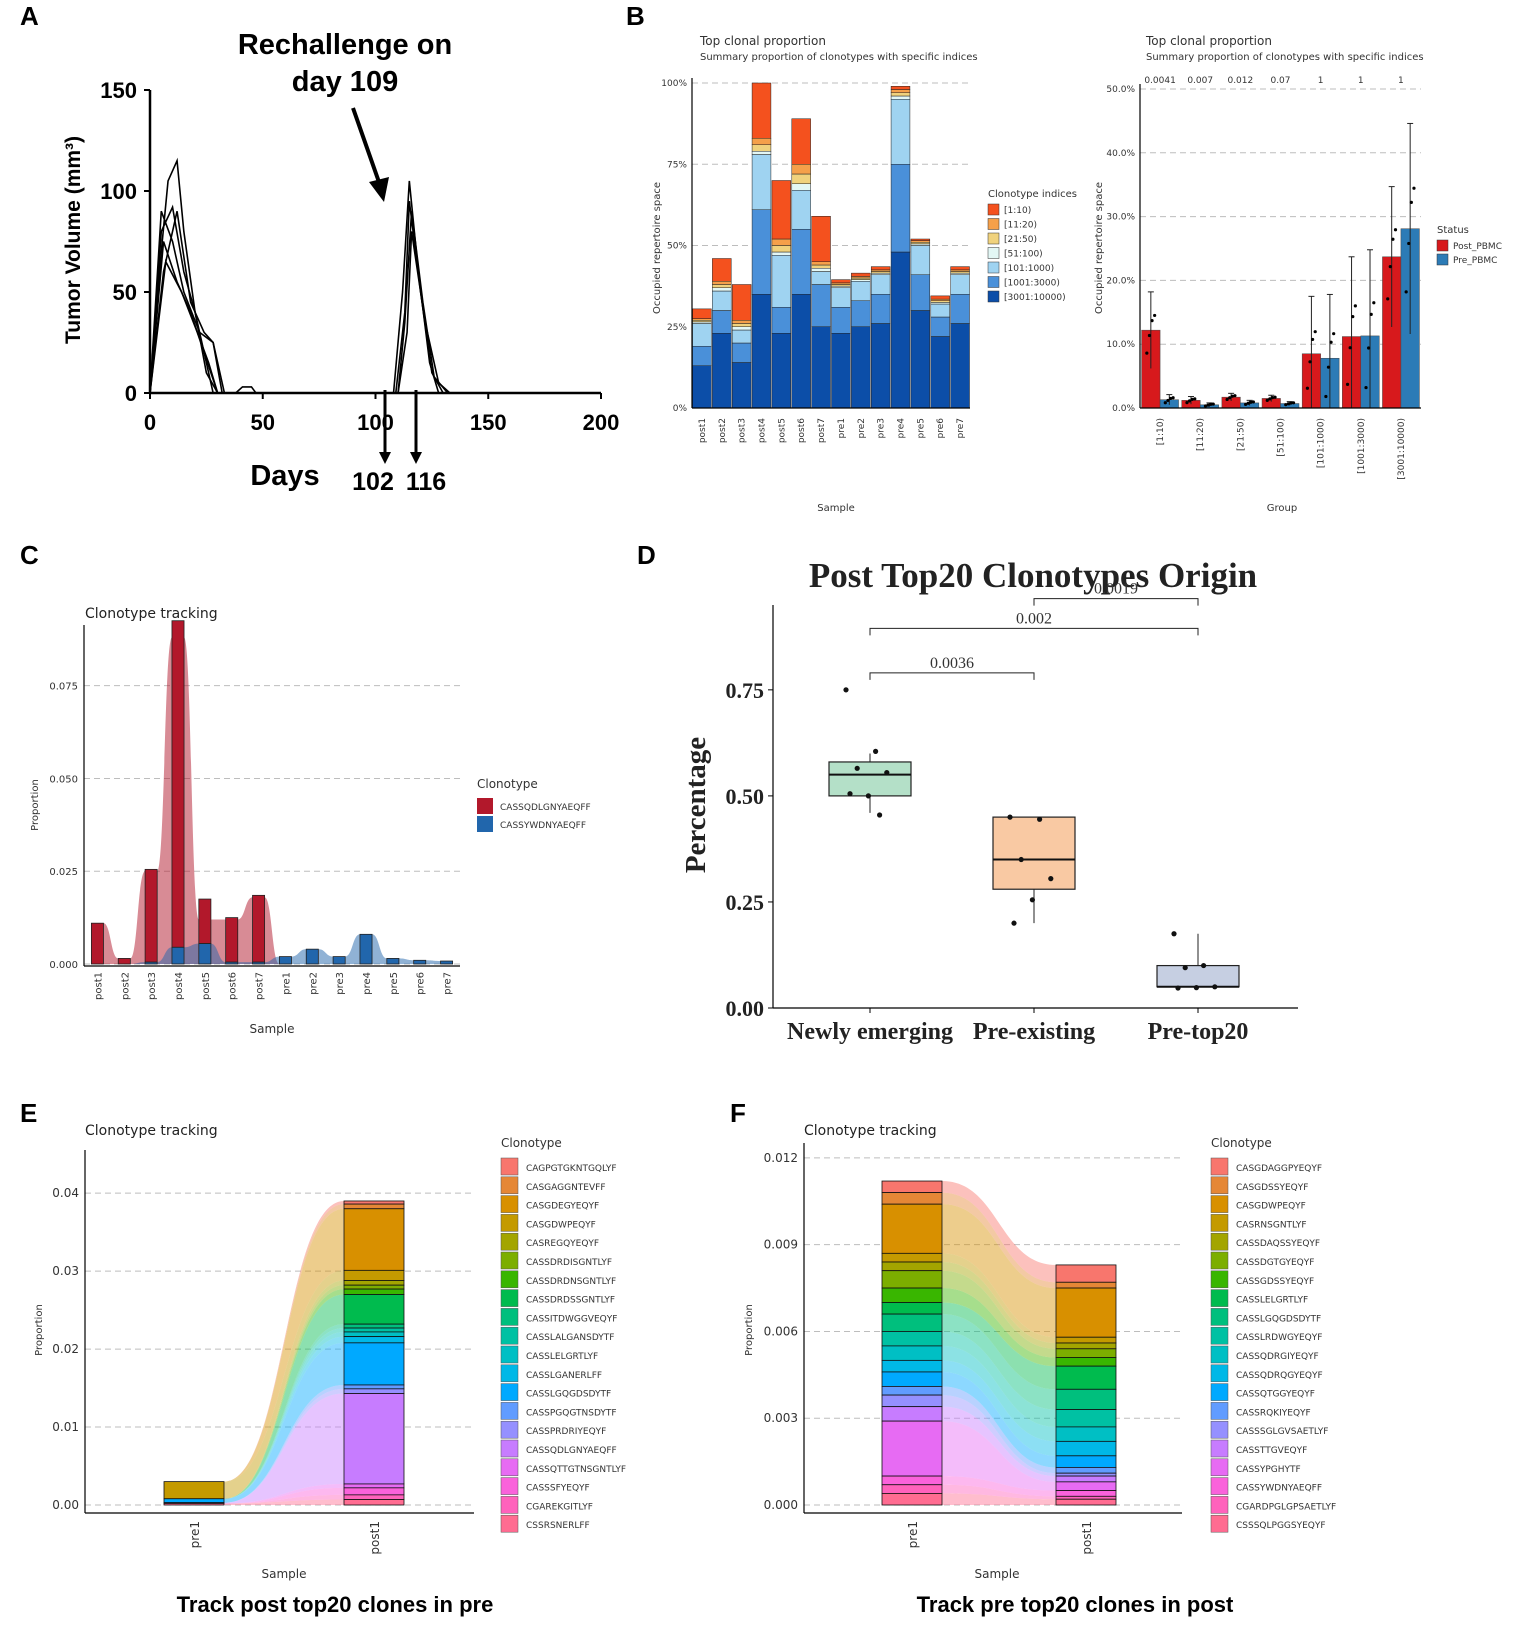 The image size is (1535, 1637). What do you see at coordinates (1279, 1376) in the screenshot?
I see `f-legend-label: CASSQDRQGYEQYF` at bounding box center [1279, 1376].